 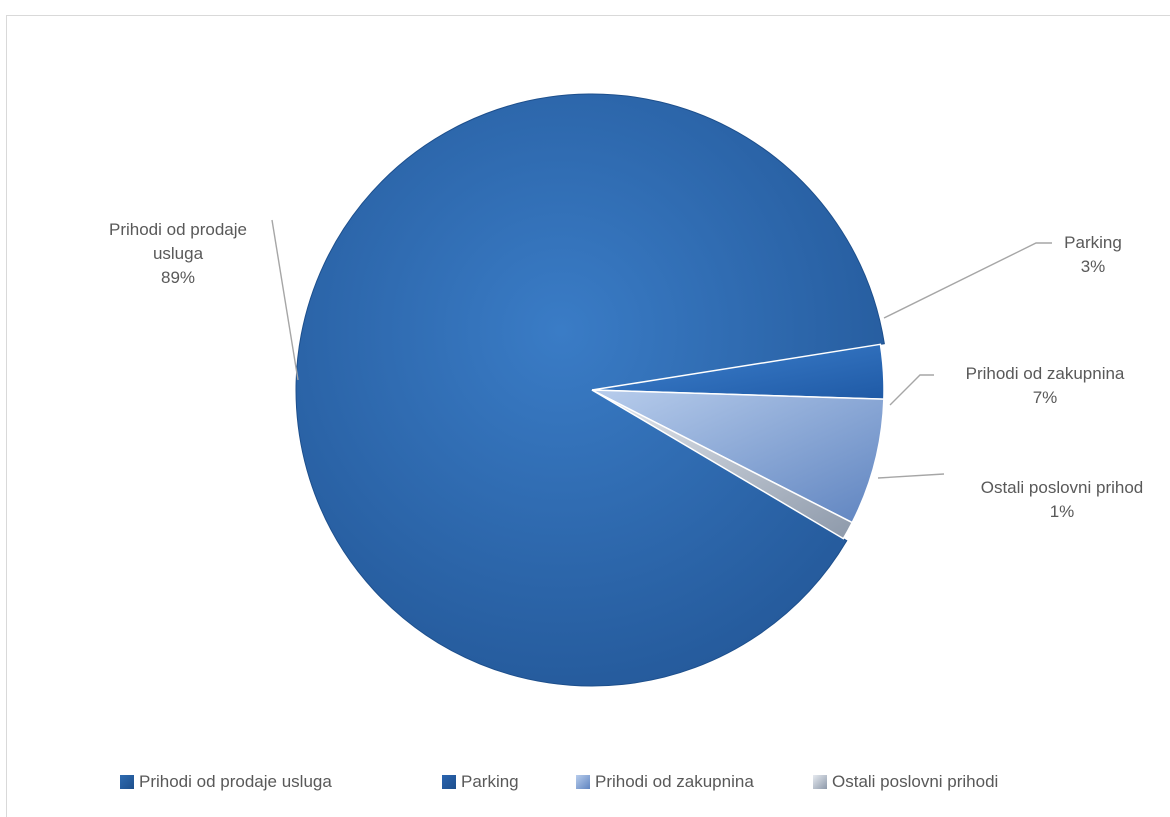 What do you see at coordinates (1045, 397) in the screenshot?
I see `data-label-line: 7%` at bounding box center [1045, 397].